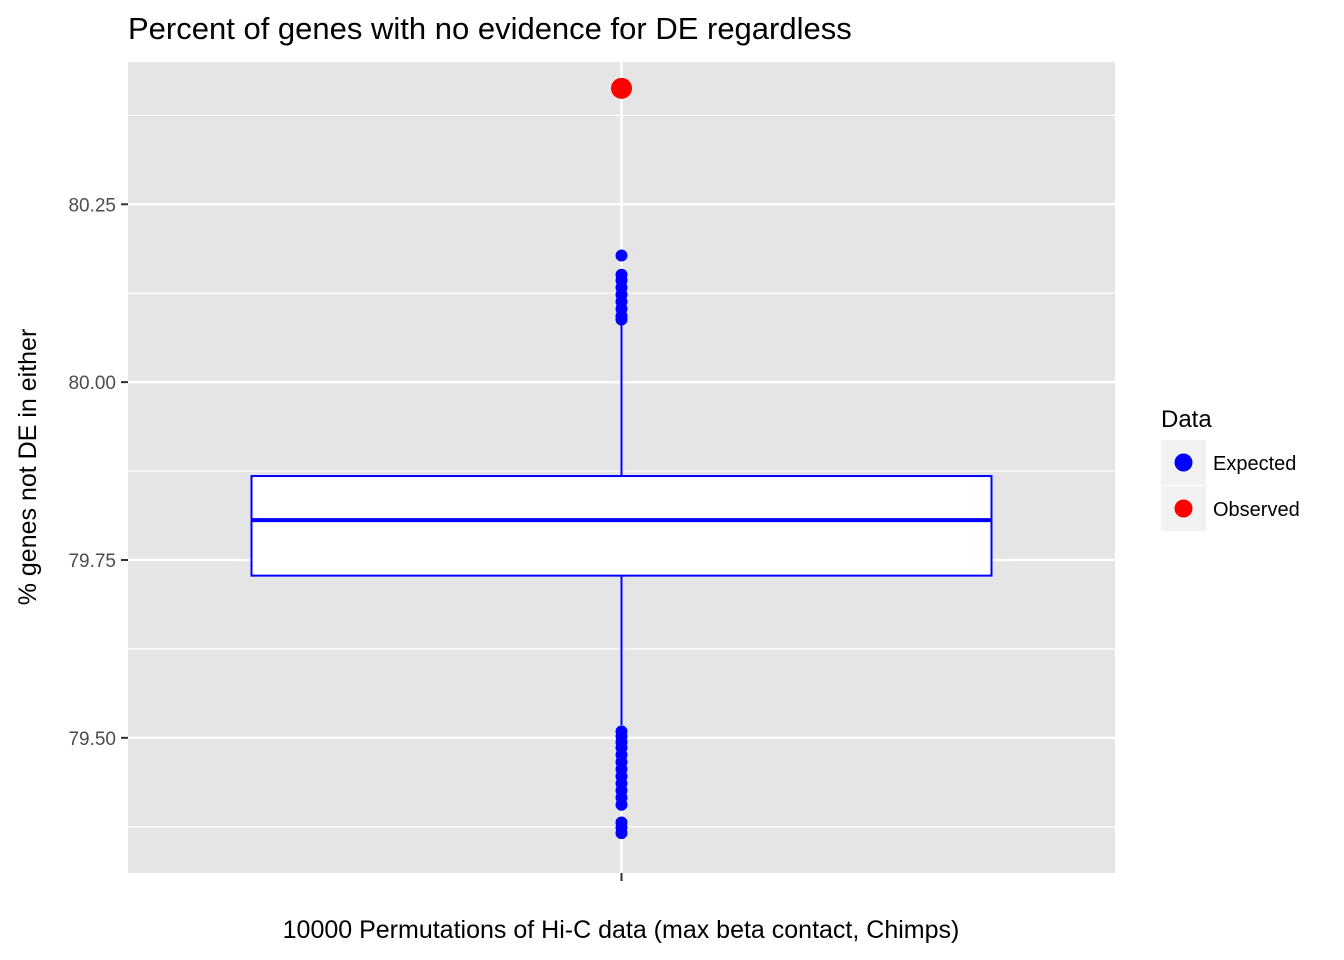  What do you see at coordinates (92, 205) in the screenshot?
I see `y-tick-label: 80.25` at bounding box center [92, 205].